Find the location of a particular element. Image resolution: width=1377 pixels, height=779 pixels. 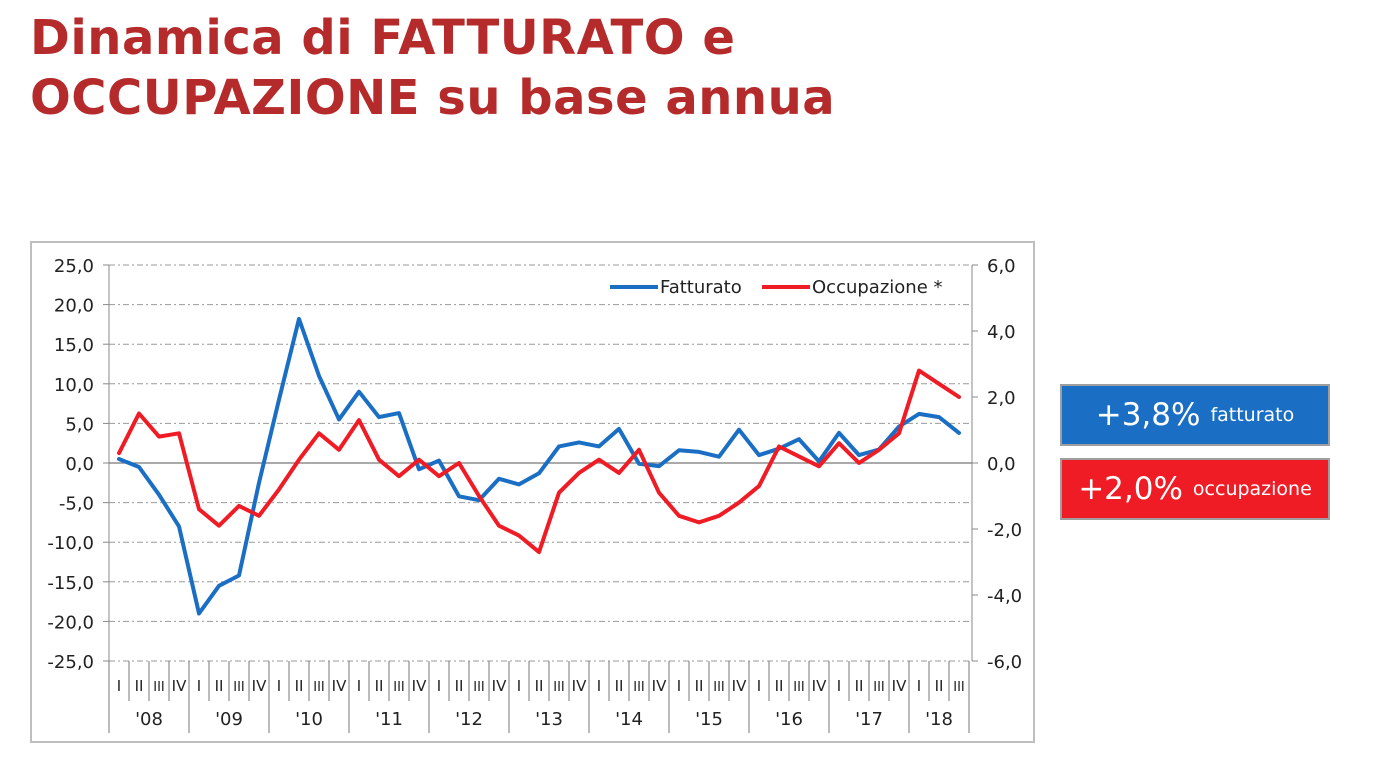

year-label: '17 is located at coordinates (869, 719).